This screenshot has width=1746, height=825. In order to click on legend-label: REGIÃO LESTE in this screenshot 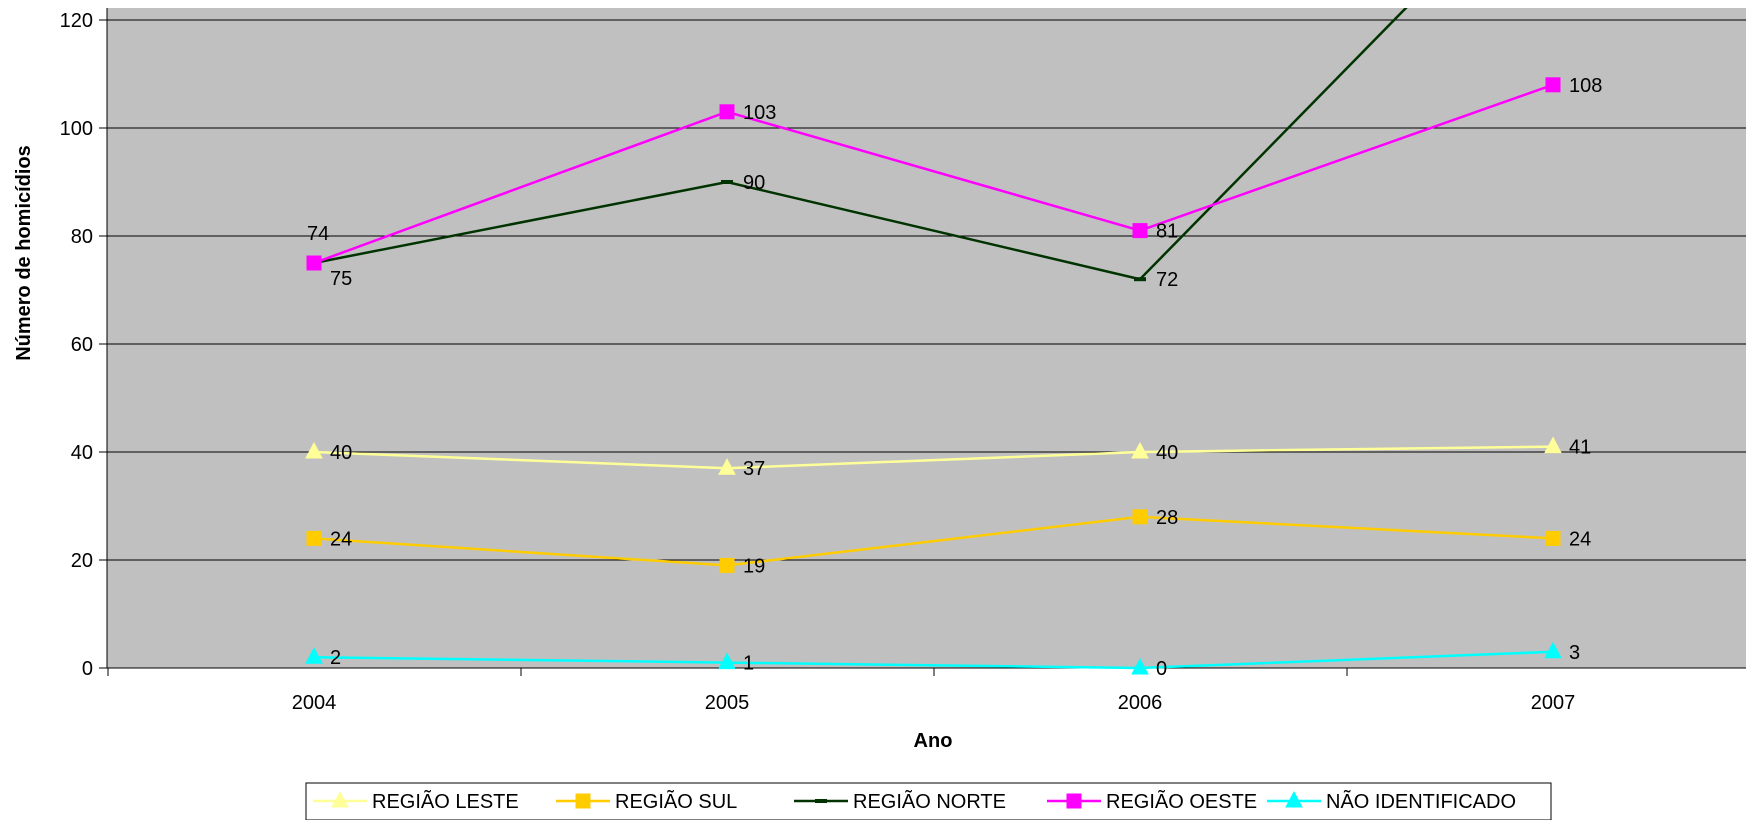, I will do `click(445, 801)`.